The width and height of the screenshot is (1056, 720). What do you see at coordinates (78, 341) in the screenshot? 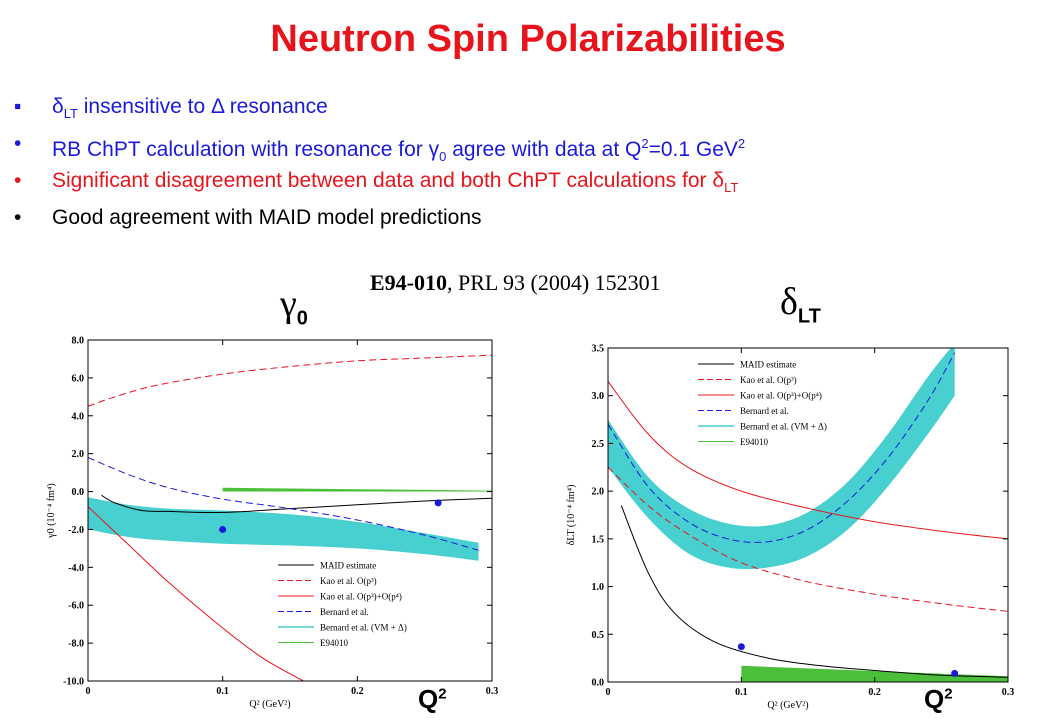
I see `y-tick-label: 8.0` at bounding box center [78, 341].